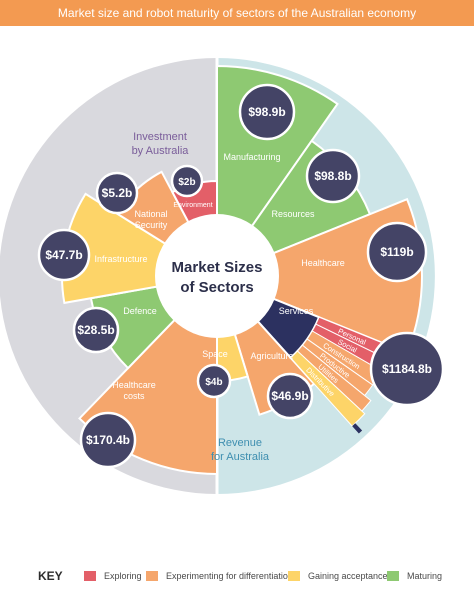  I want to click on value-label-healthcare: $119b, so click(396, 252).